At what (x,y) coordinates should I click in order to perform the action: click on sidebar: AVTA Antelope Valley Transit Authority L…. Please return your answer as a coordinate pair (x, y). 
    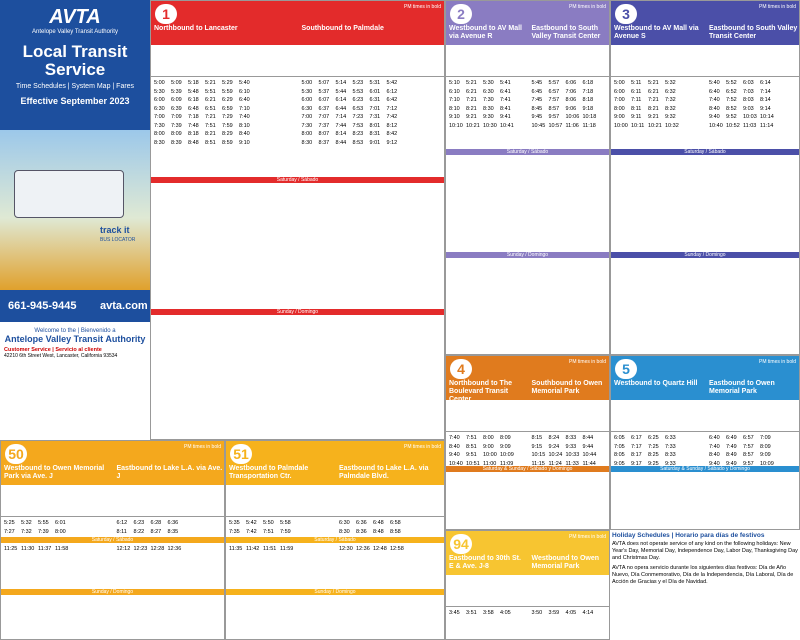
    Looking at the image, I should click on (75, 220).